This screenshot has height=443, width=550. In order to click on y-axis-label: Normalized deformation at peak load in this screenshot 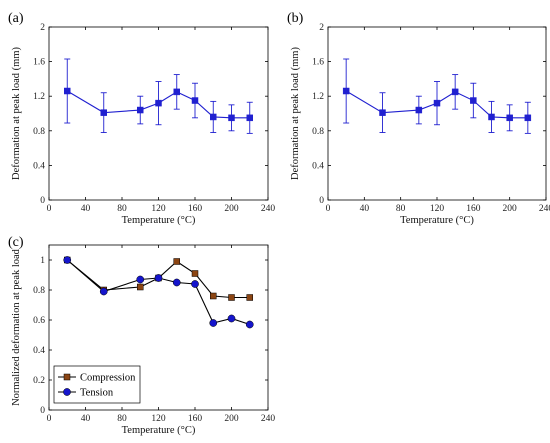, I will do `click(16, 327)`.